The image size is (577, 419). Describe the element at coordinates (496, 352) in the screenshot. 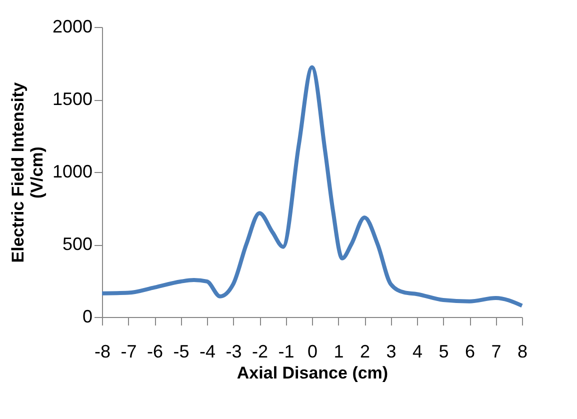

I see `x-tick-label: 7` at that location.